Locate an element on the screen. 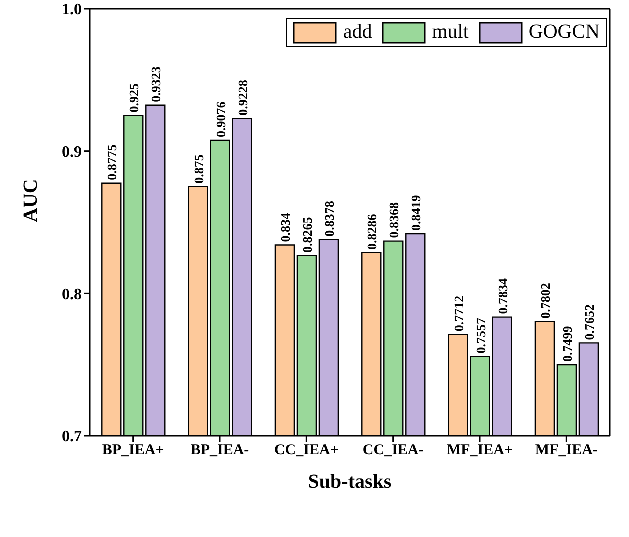  data-label: 0.9076 is located at coordinates (220, 119).